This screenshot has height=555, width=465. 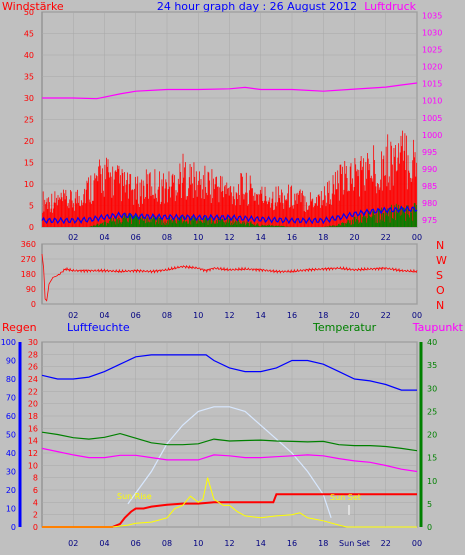 What do you see at coordinates (35, 502) in the screenshot?
I see `rain-tick-label: 4` at bounding box center [35, 502].